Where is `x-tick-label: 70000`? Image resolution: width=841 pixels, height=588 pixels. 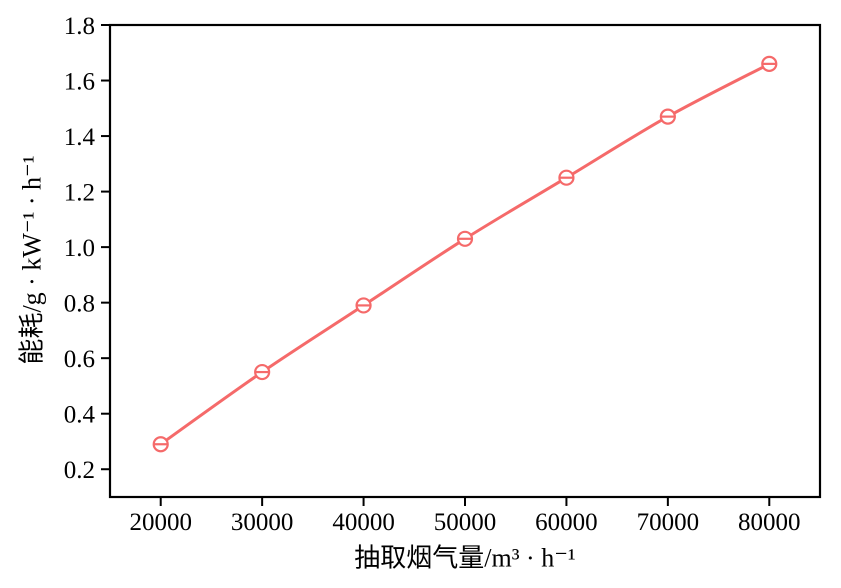 x-tick-label: 70000 is located at coordinates (668, 522).